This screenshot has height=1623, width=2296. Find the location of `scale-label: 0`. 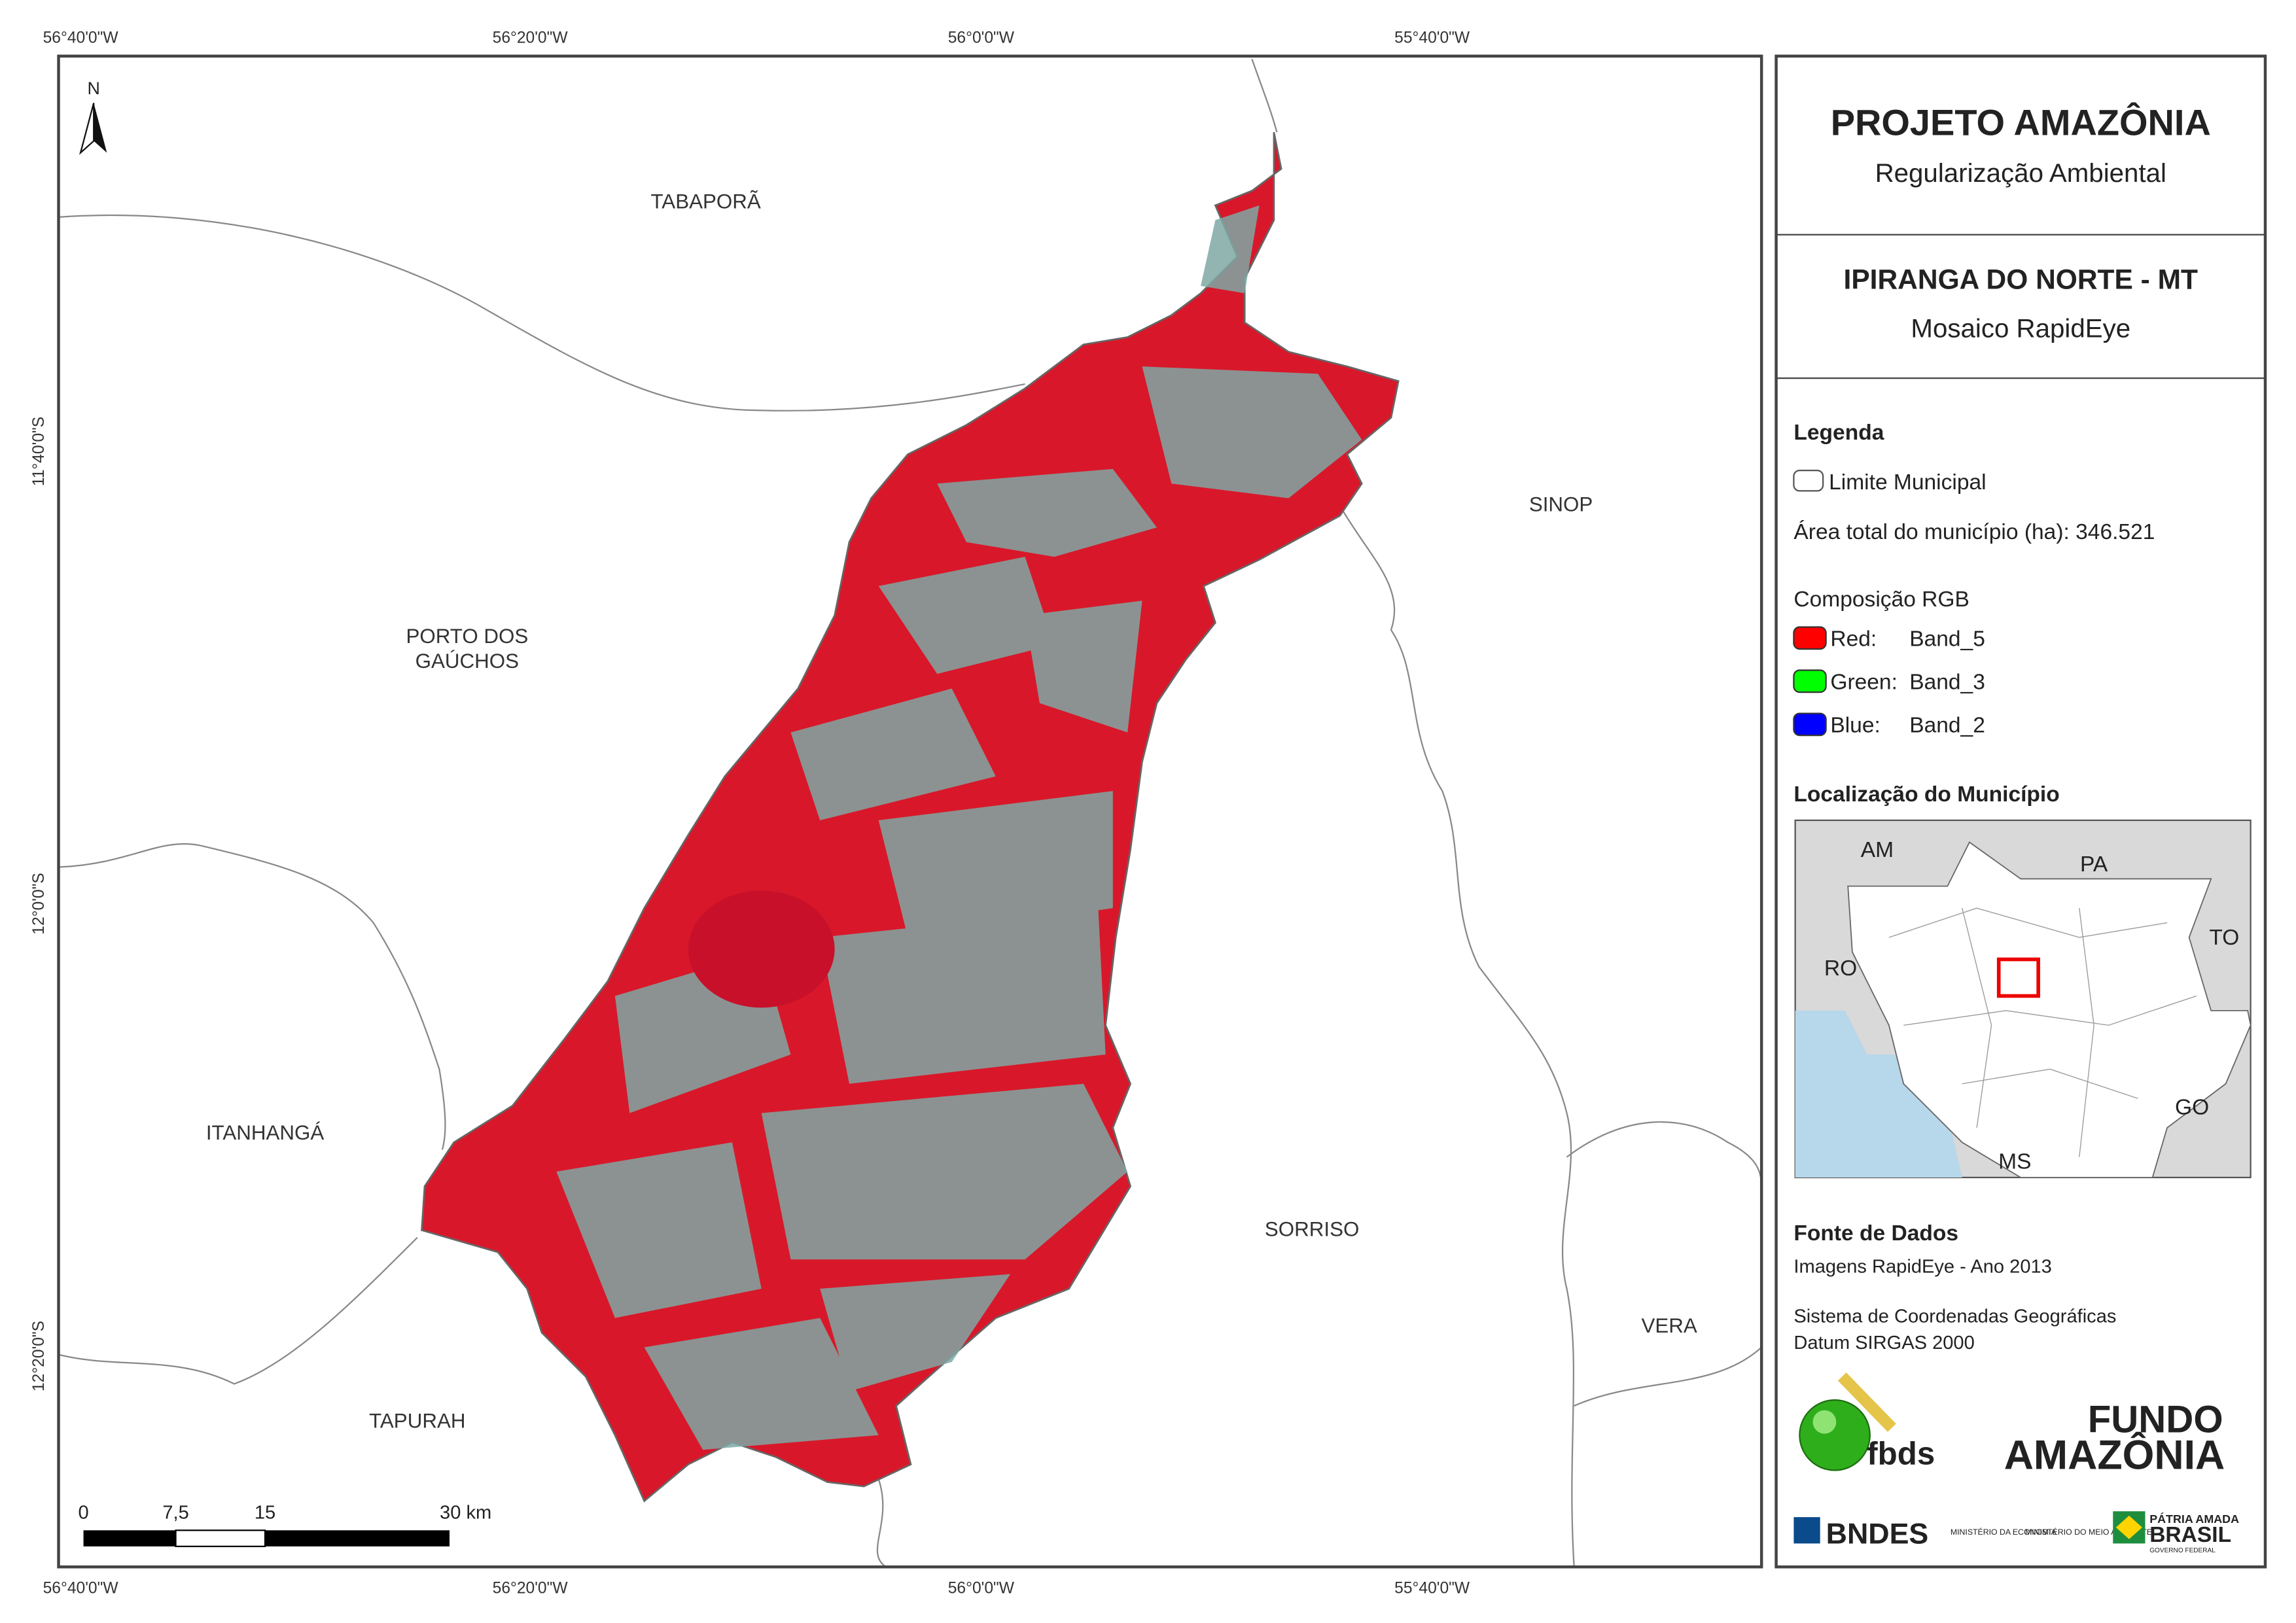

scale-label: 0 is located at coordinates (83, 1512).